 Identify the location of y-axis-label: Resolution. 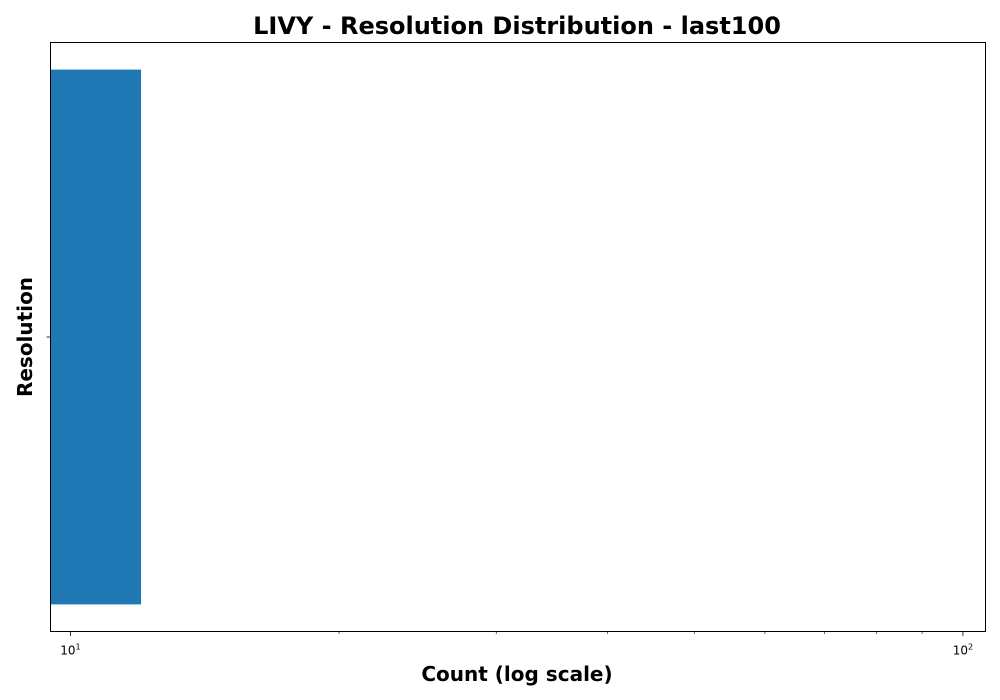
(25, 337).